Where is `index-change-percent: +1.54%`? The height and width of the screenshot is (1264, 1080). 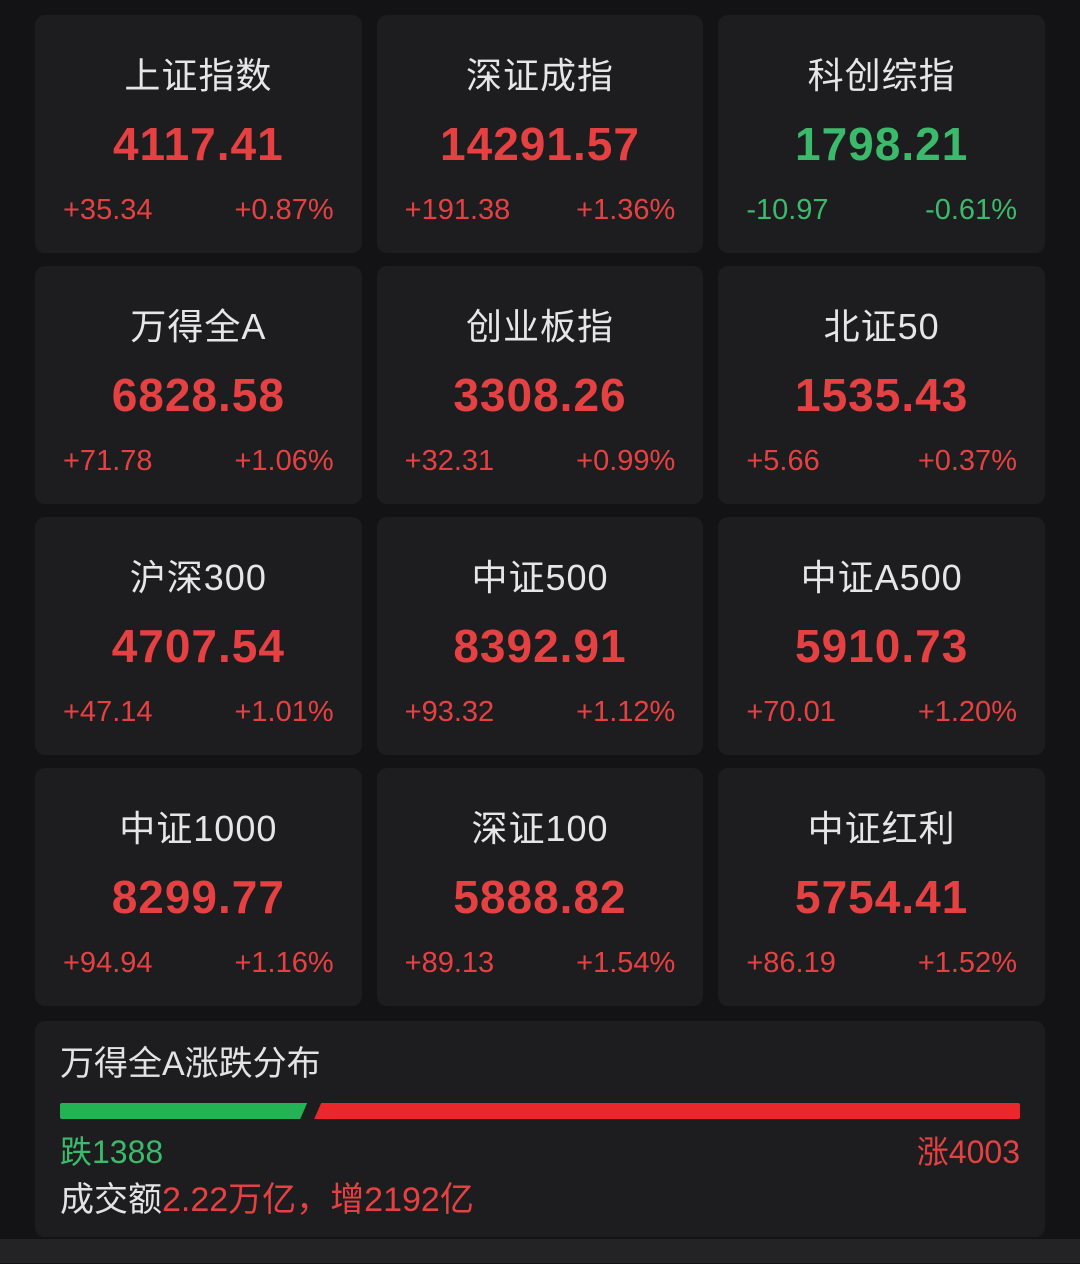
index-change-percent: +1.54% is located at coordinates (626, 962).